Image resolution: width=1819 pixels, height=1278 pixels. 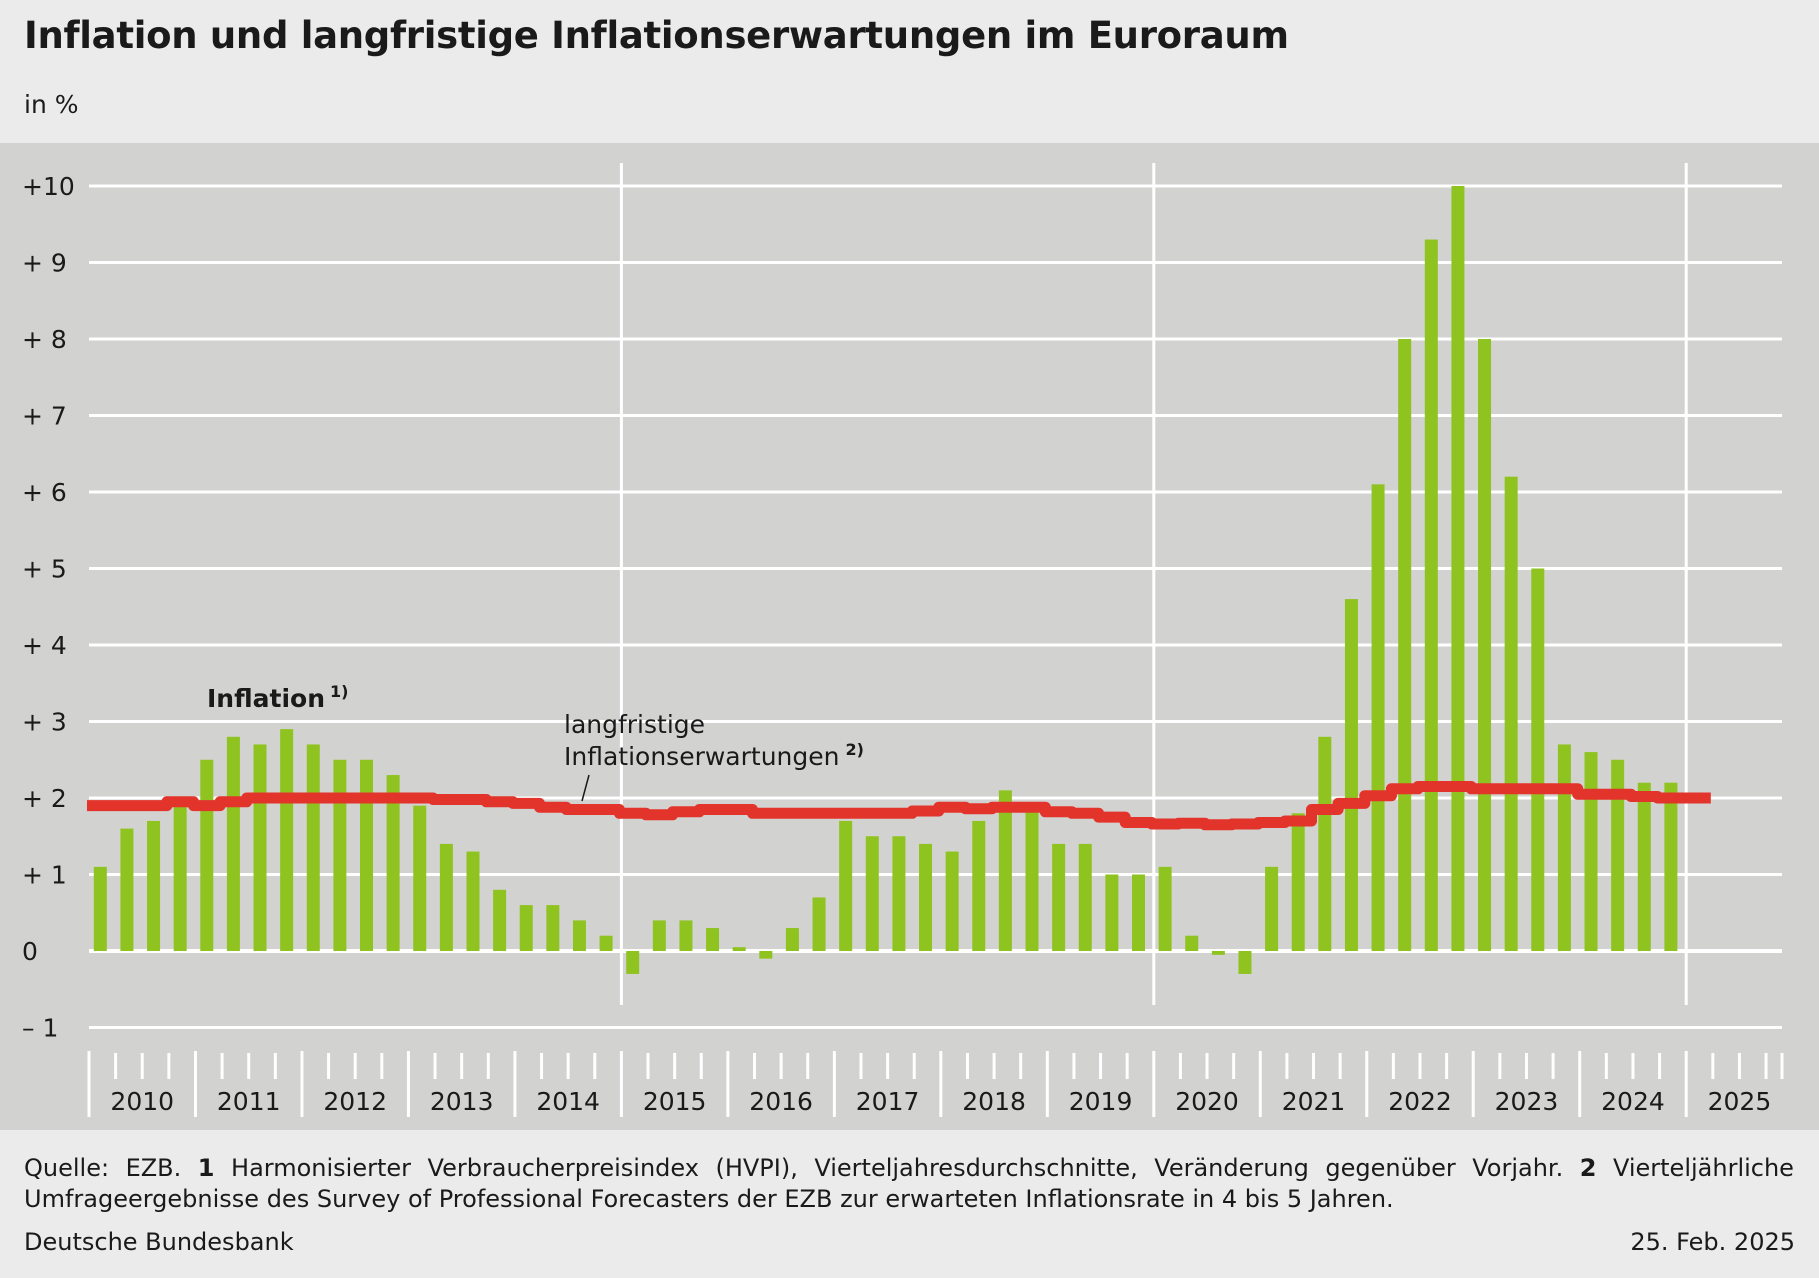 I want to click on x-year-label: 2016, so click(x=781, y=1101).